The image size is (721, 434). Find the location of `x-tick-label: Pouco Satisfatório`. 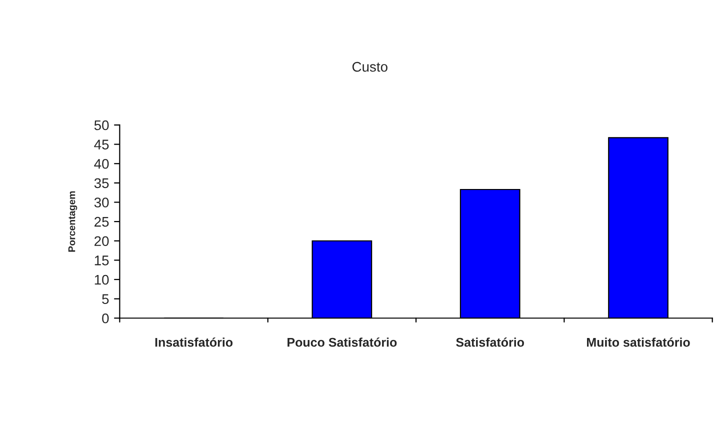

x-tick-label: Pouco Satisfatório is located at coordinates (342, 342).